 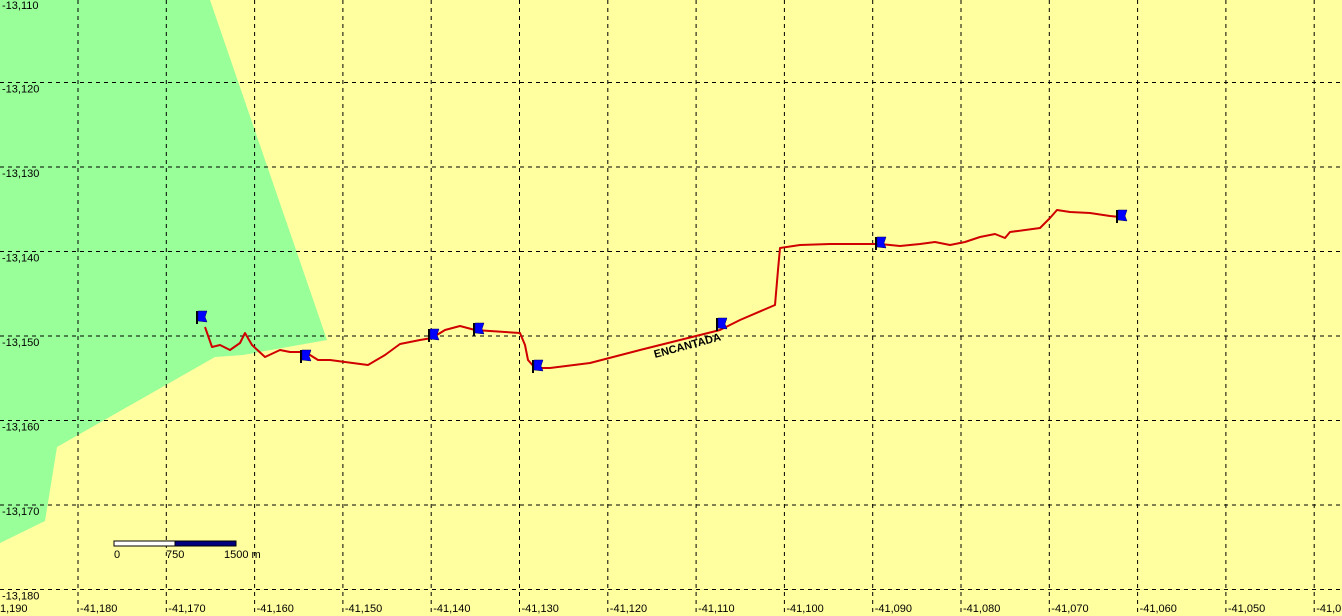 I want to click on latitude-label: -13,130, so click(x=20, y=174).